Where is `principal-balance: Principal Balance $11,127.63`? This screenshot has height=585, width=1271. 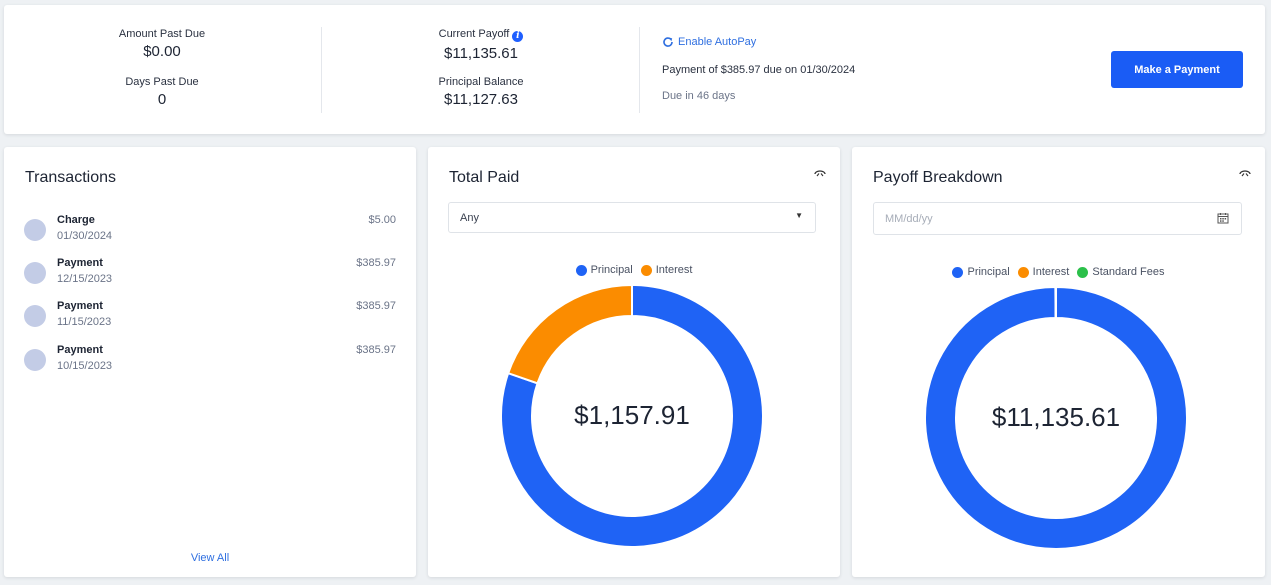 principal-balance: Principal Balance $11,127.63 is located at coordinates (481, 92).